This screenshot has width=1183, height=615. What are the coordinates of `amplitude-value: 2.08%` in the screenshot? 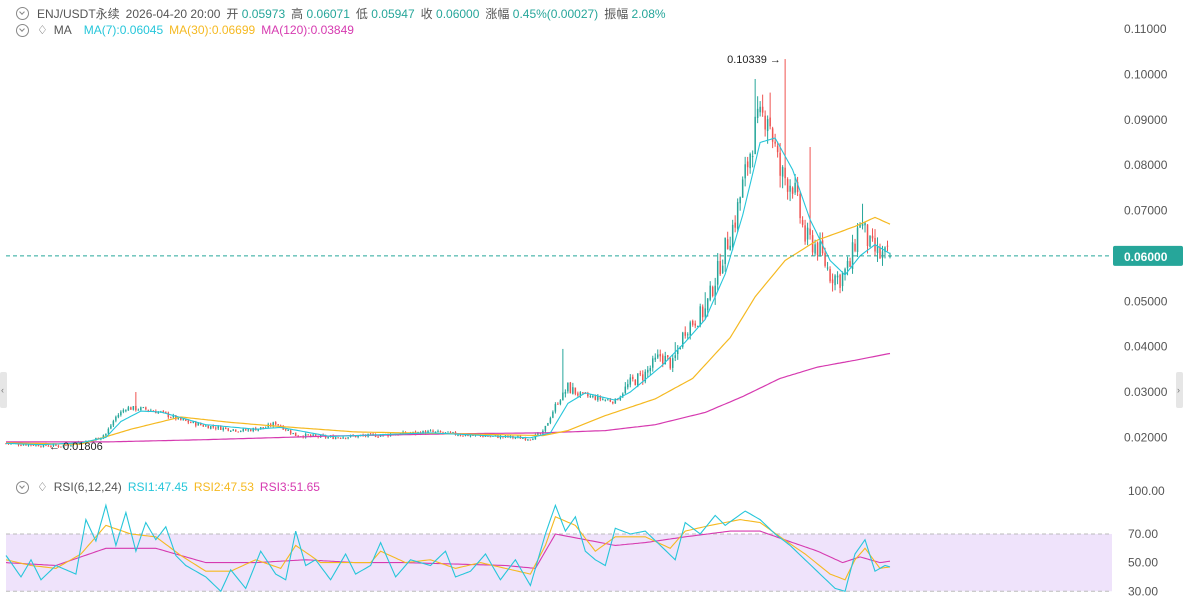 It's located at (648, 14).